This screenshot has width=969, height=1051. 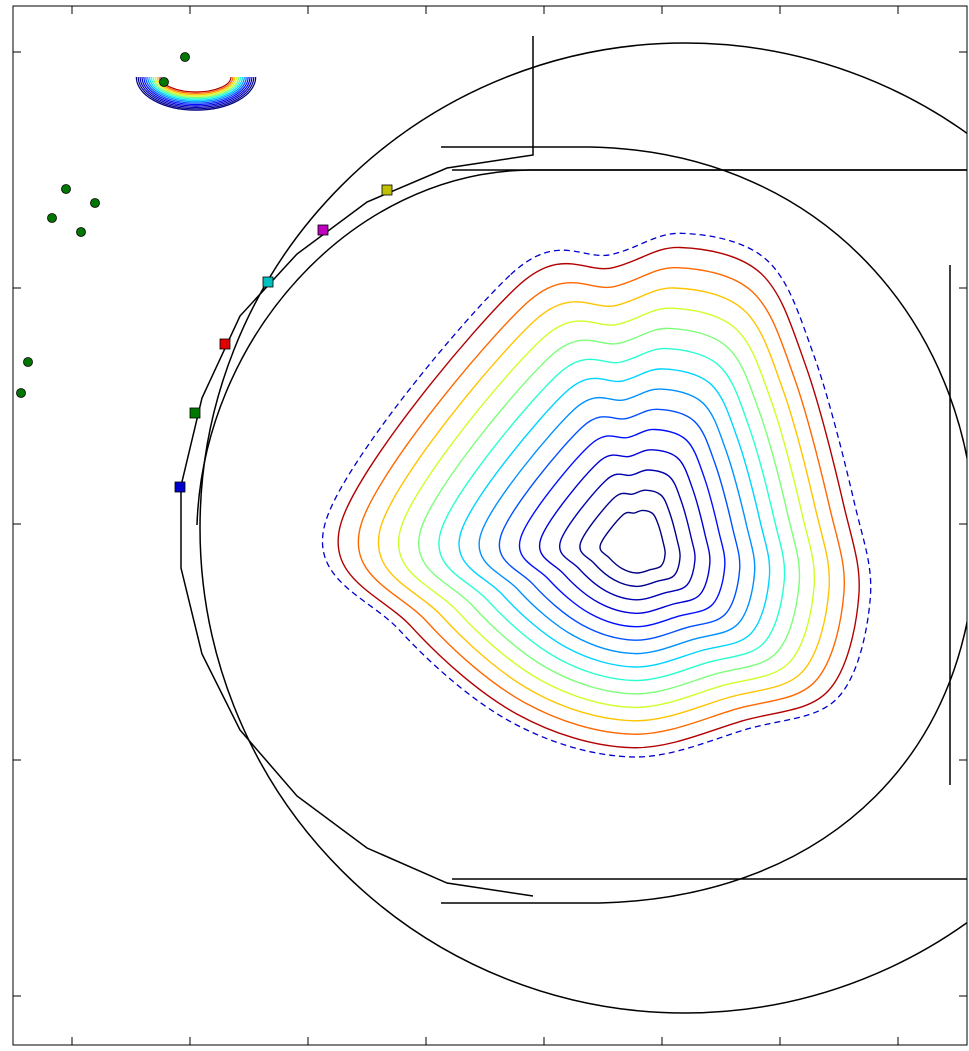 I want to click on inset-contours, so click(x=196, y=93).